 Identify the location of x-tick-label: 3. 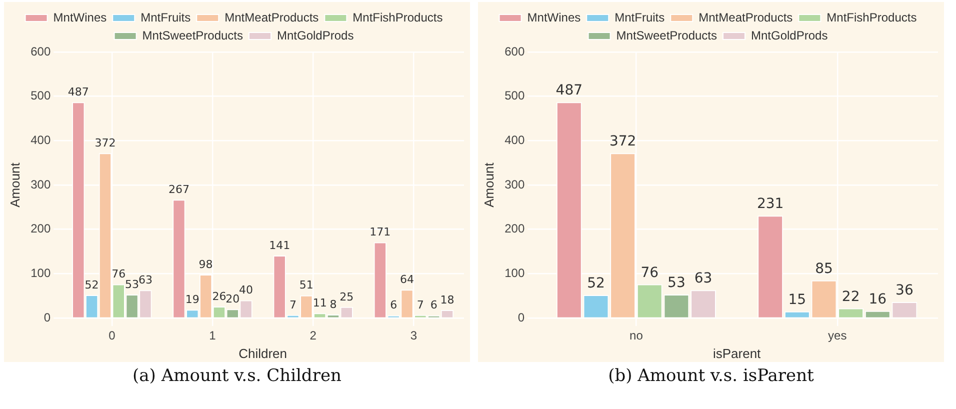
(414, 335).